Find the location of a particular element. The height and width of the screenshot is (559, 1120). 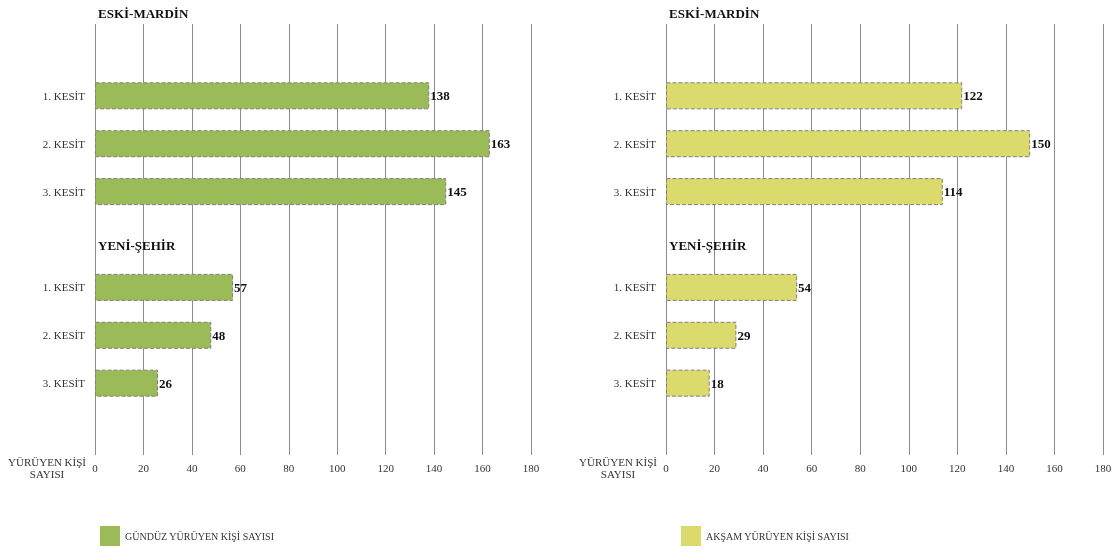

data-label: 57 is located at coordinates (241, 287).